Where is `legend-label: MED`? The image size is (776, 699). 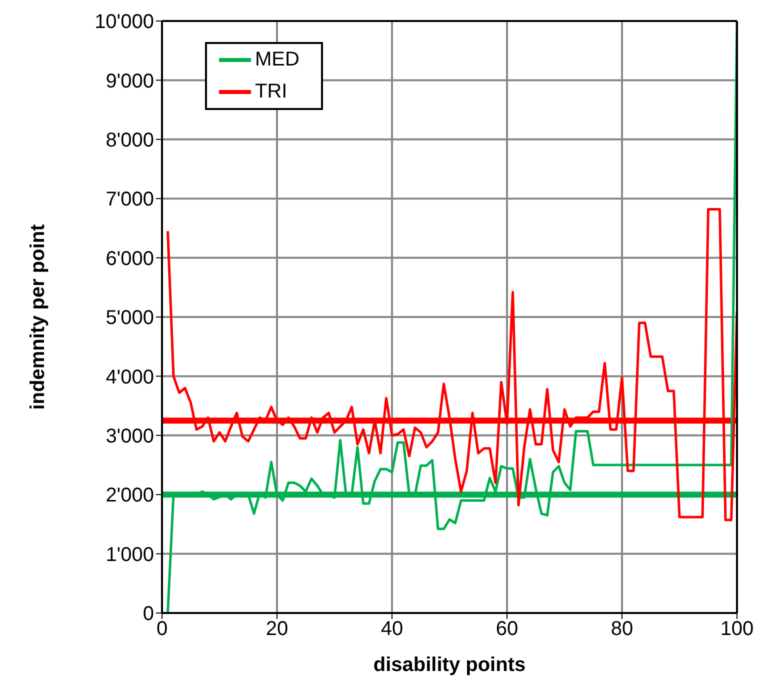
legend-label: MED is located at coordinates (277, 59).